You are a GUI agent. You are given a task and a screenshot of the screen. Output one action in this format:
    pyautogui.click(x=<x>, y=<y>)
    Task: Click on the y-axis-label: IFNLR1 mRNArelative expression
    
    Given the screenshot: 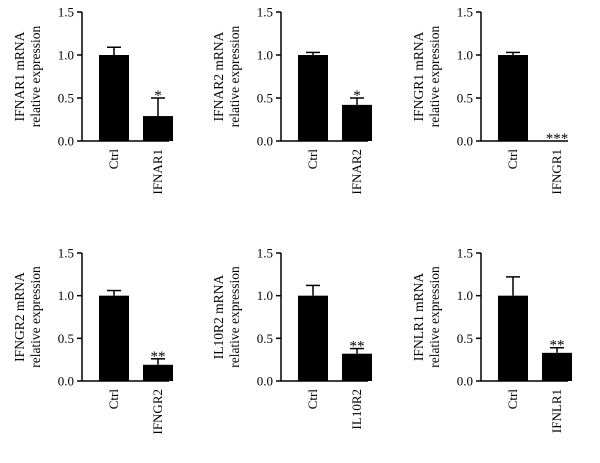 What is the action you would take?
    pyautogui.click(x=426, y=317)
    